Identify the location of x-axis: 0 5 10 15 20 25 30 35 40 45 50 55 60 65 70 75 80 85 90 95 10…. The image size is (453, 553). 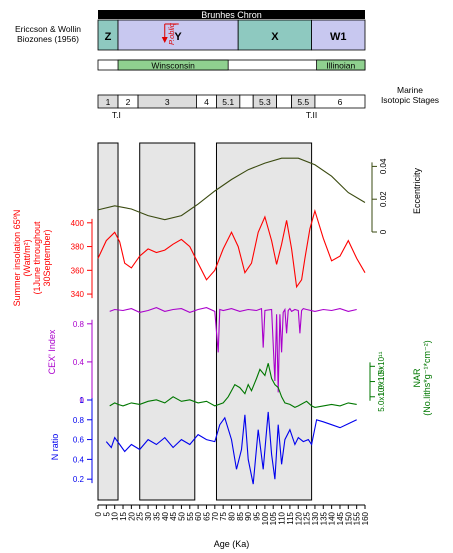
(232, 526).